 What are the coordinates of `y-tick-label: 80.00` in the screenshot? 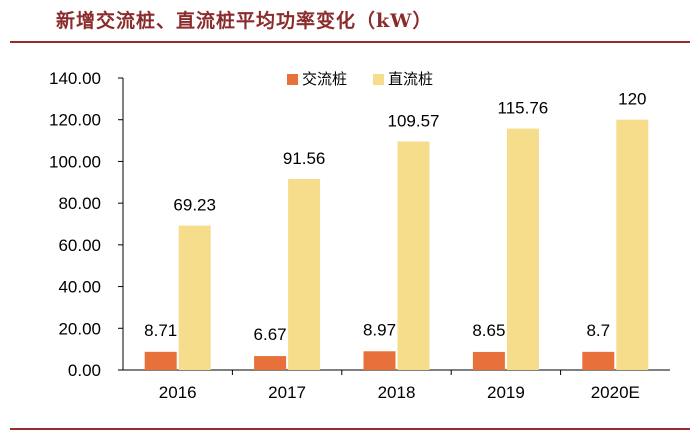 It's located at (79, 203).